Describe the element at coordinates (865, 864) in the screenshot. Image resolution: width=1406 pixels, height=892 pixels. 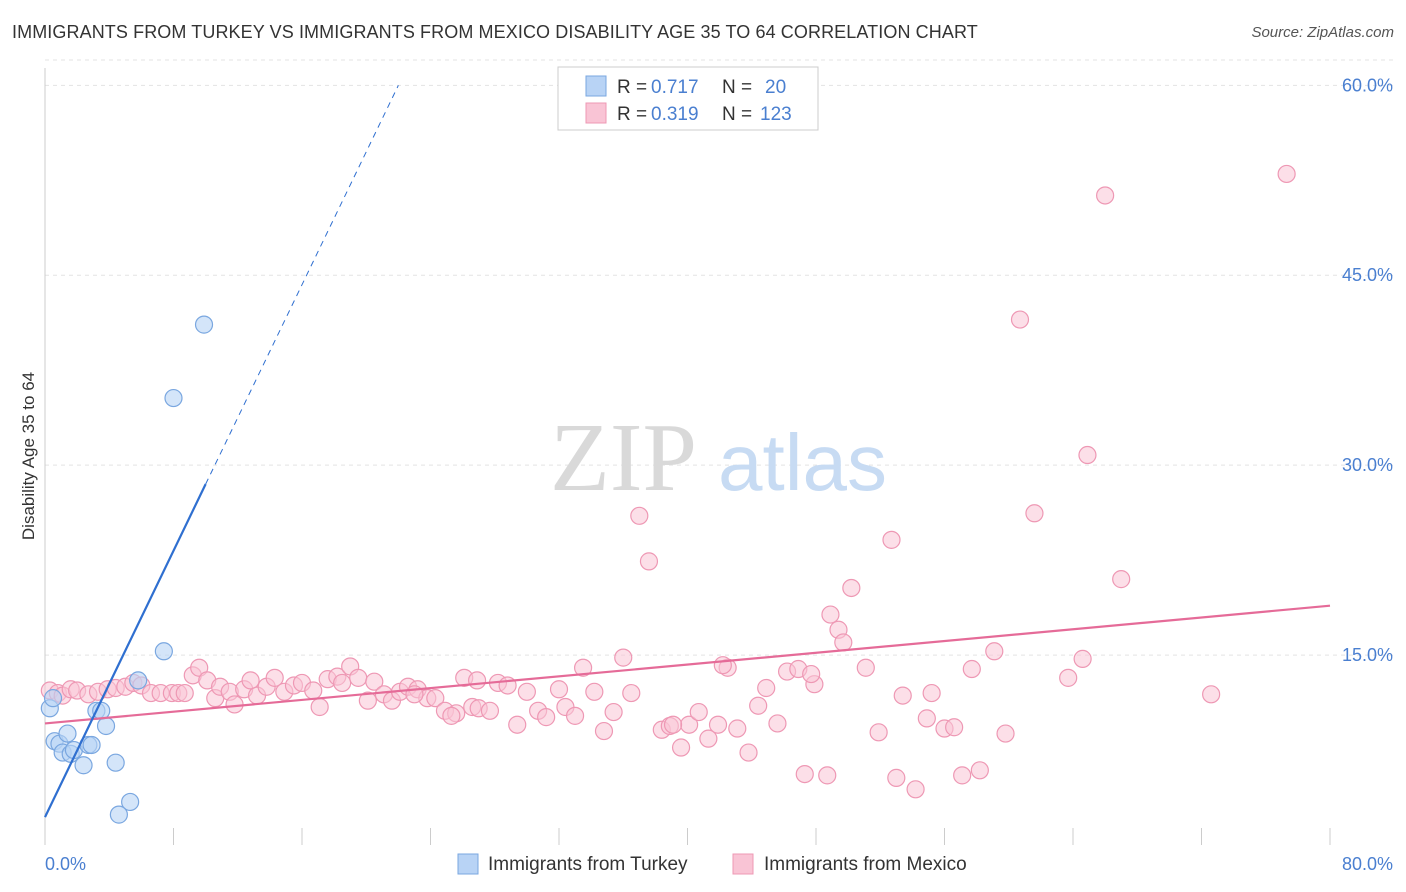
I see `legend-label-mexico: Immigrants from Mexico` at that location.